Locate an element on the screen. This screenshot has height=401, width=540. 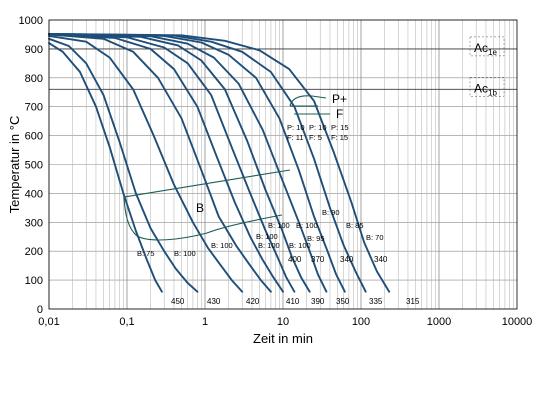
region-label-ferrite: F is located at coordinates (339, 114).